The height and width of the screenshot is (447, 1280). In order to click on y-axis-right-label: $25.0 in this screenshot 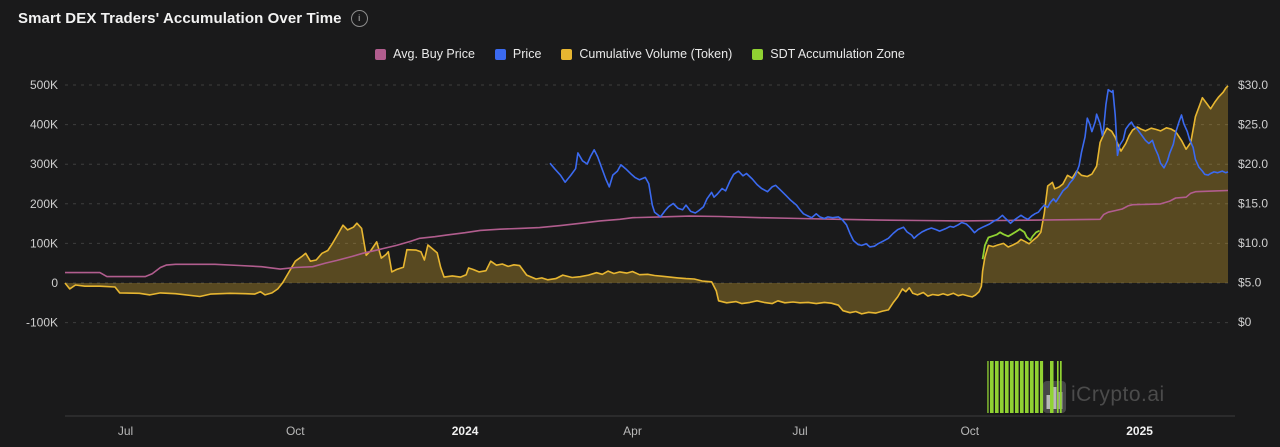, I will do `click(1253, 125)`.